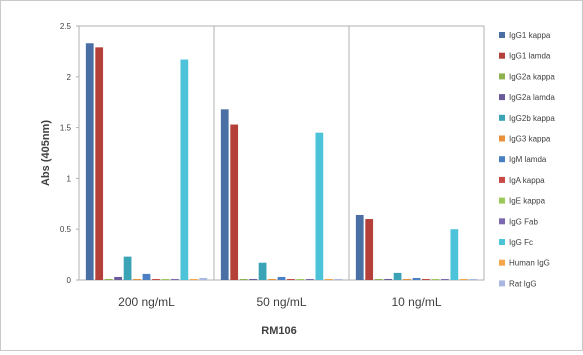 This screenshot has width=583, height=355. Describe the element at coordinates (532, 76) in the screenshot. I see `legend-label: IgG2a kappa` at that location.